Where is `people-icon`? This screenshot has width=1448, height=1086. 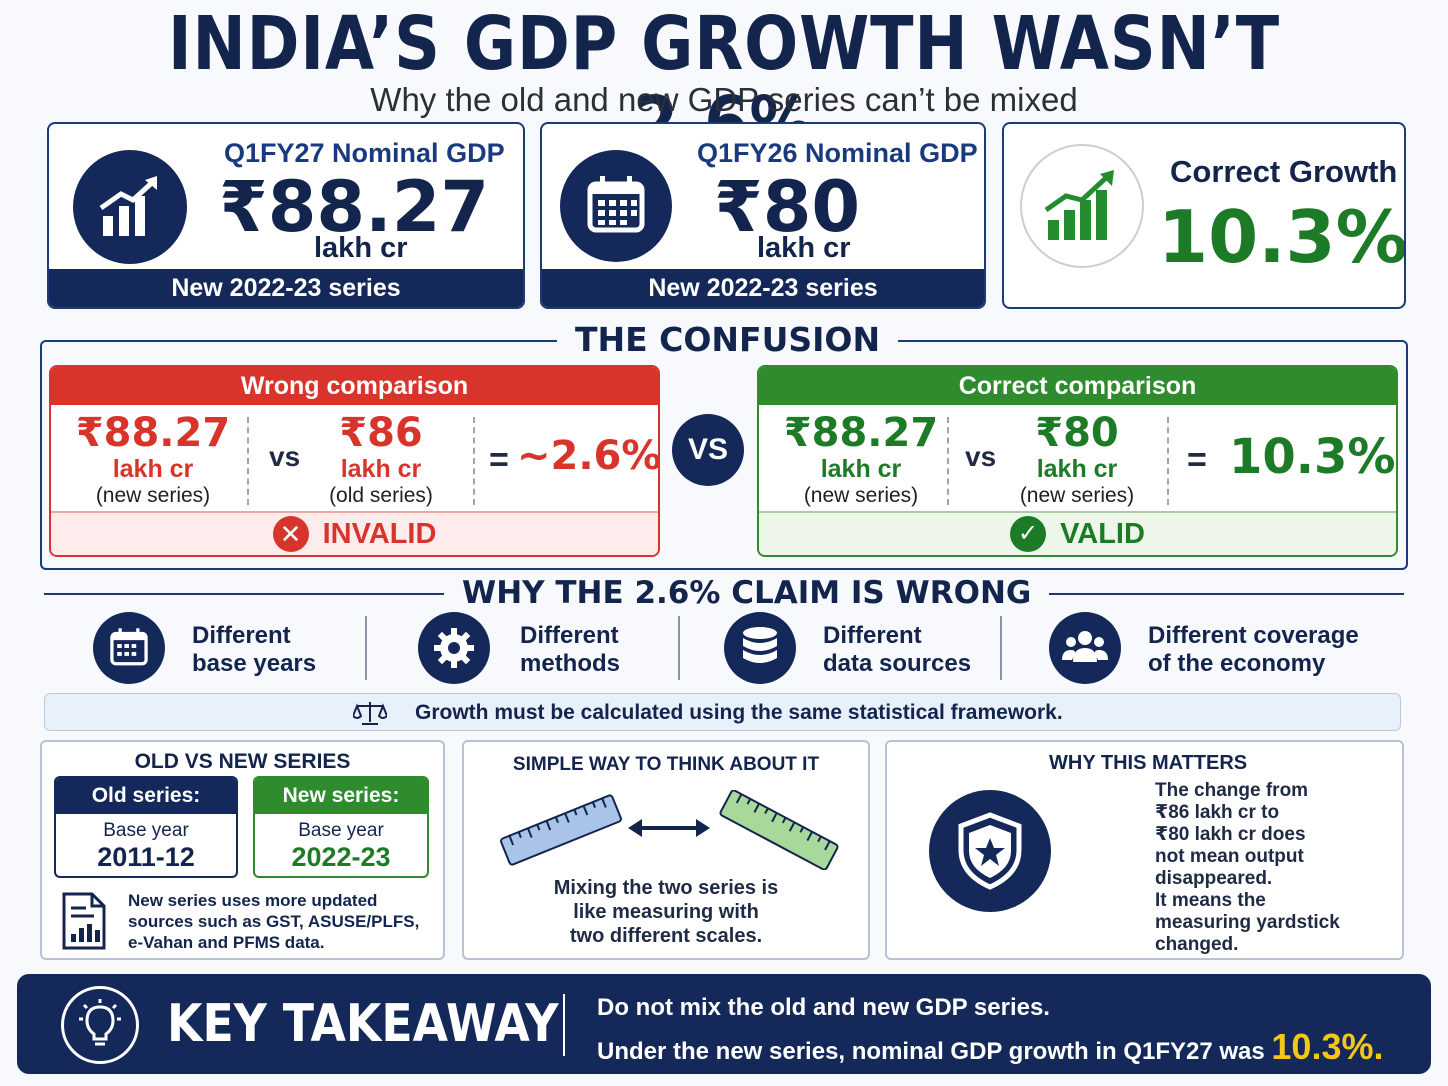 people-icon is located at coordinates (1085, 648).